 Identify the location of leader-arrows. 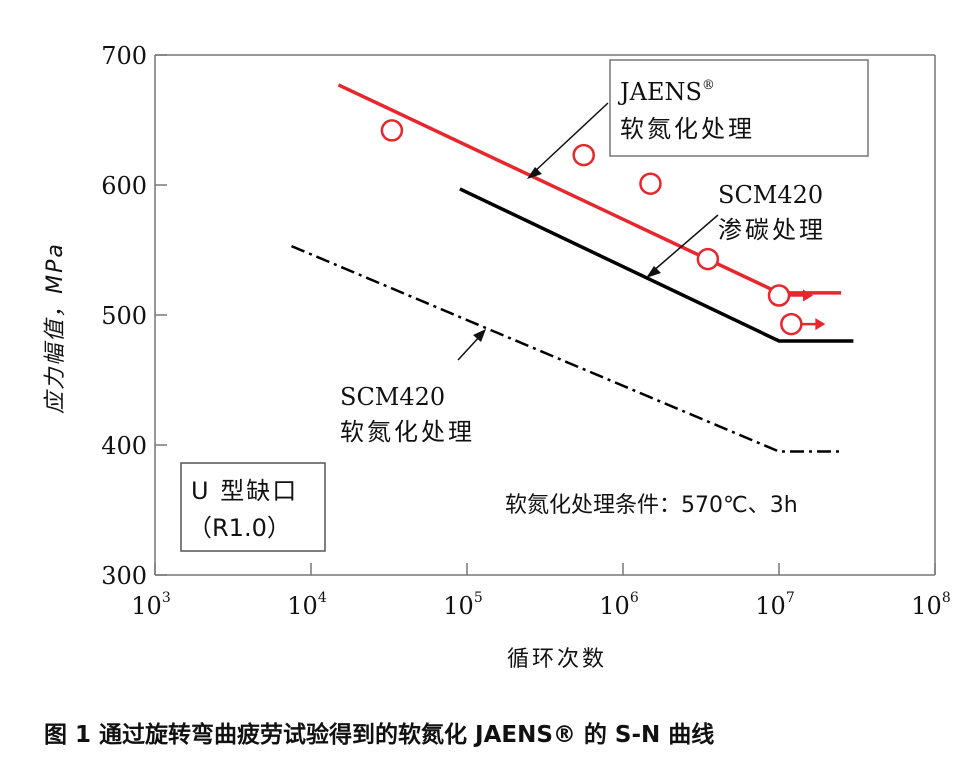
(588, 231).